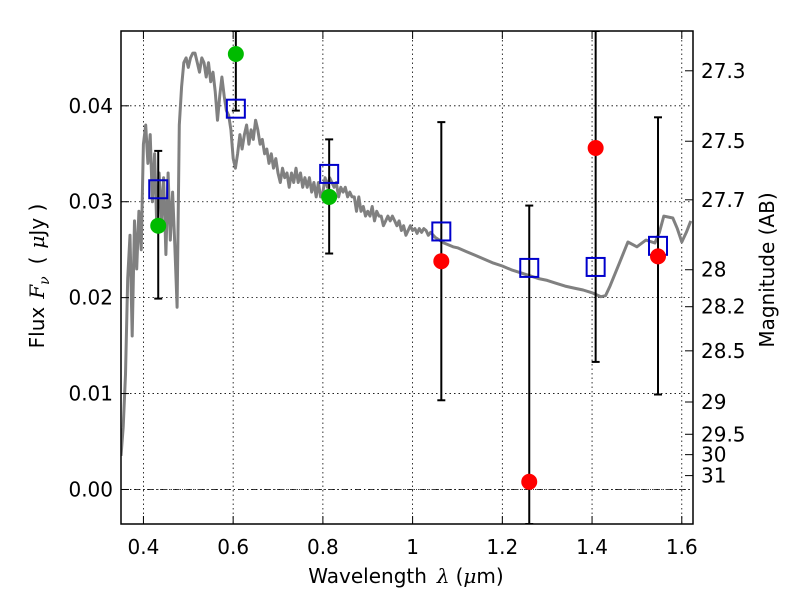 The width and height of the screenshot is (800, 600). What do you see at coordinates (723, 71) in the screenshot?
I see `mag-tick-label: 27.3` at bounding box center [723, 71].